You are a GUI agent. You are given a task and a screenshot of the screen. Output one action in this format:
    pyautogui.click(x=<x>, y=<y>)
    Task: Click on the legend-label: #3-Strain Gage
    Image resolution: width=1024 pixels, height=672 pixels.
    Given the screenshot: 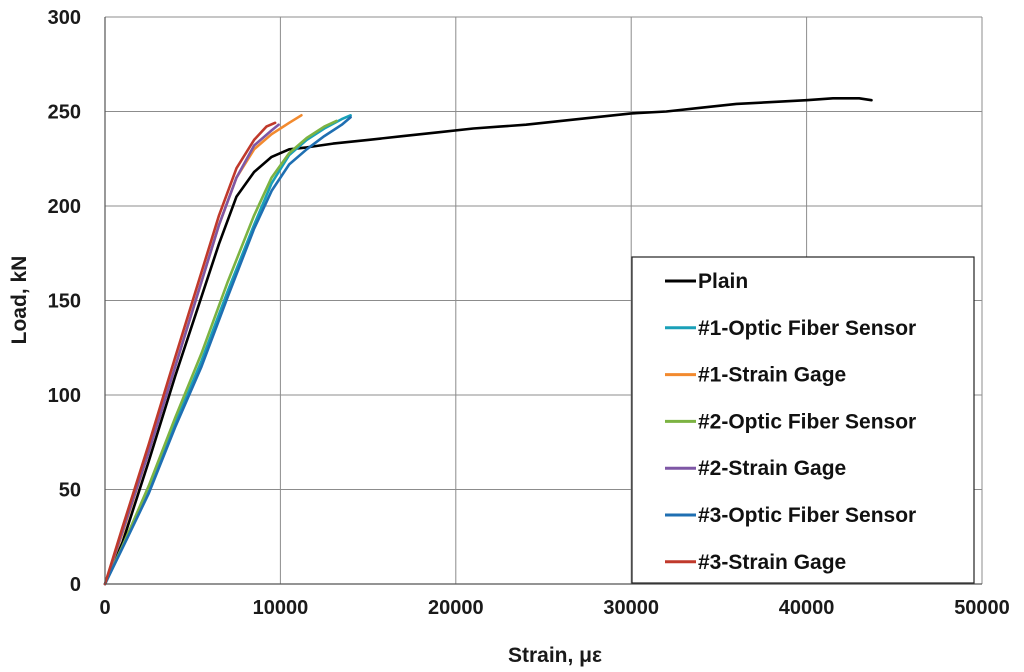 What is the action you would take?
    pyautogui.click(x=772, y=562)
    